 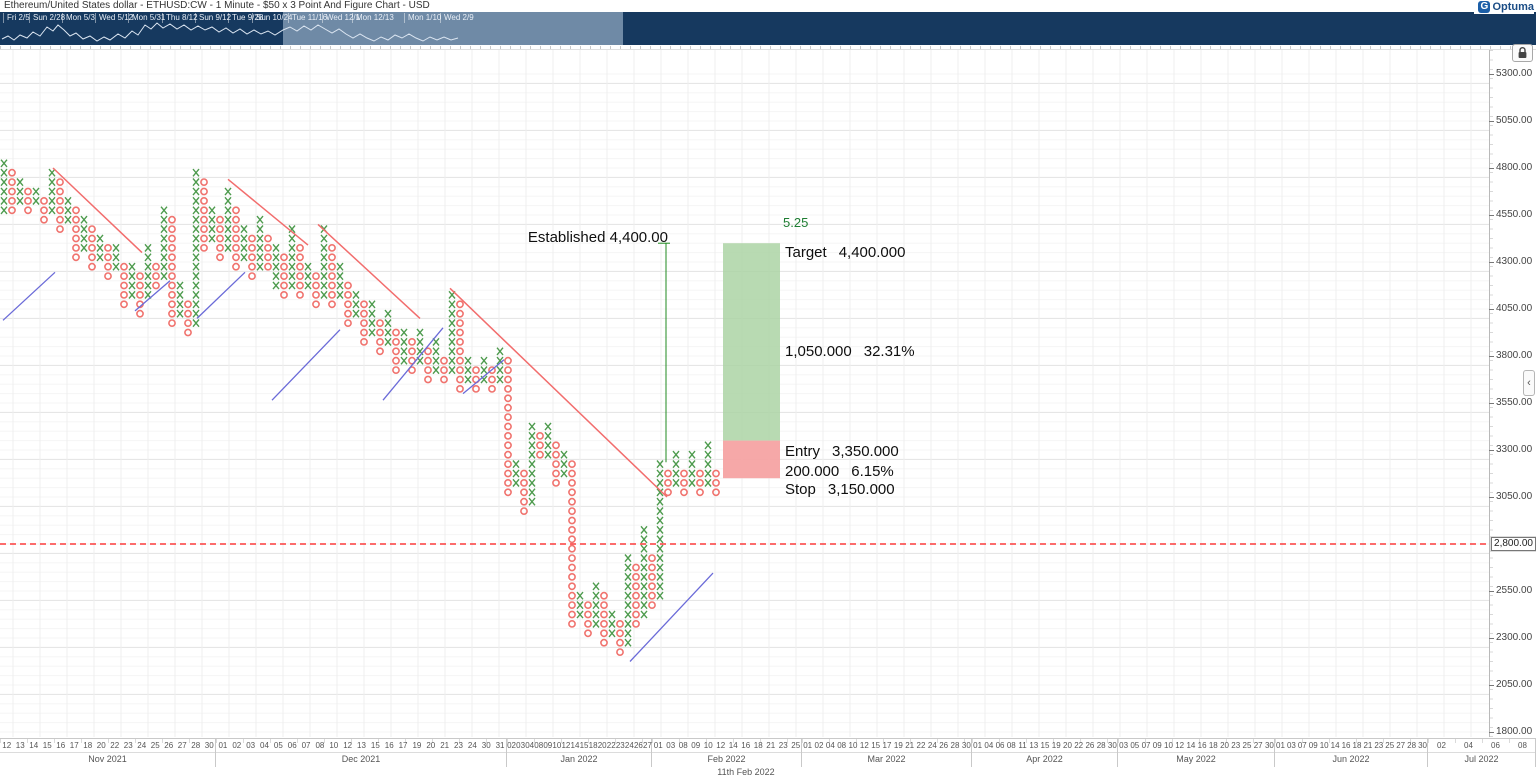 What do you see at coordinates (812, 471) in the screenshot?
I see `trade-risk-amount: 200.000` at bounding box center [812, 471].